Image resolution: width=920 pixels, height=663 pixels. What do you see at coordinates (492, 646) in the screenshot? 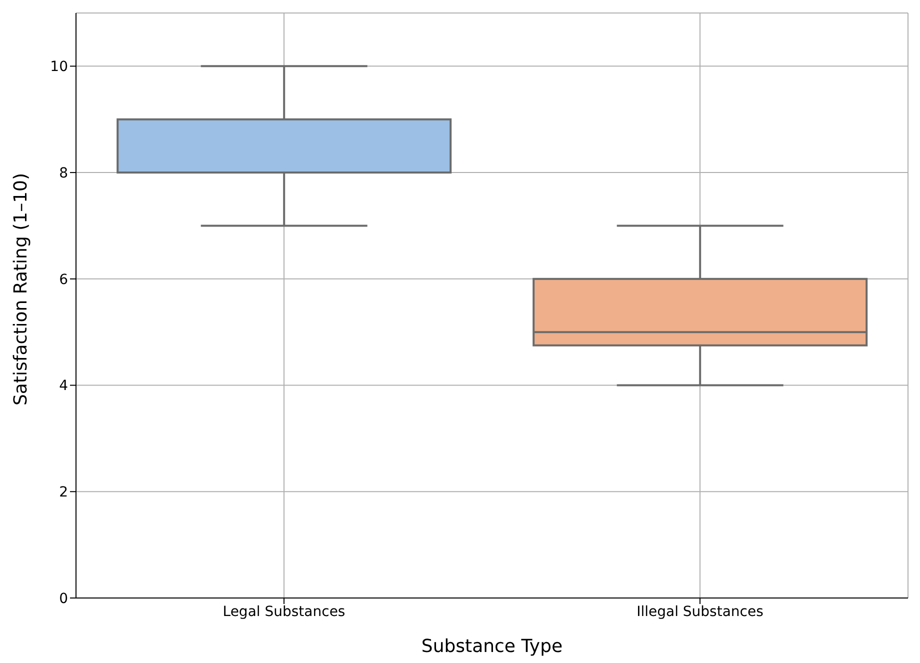
I see `x-axis-title: Substance Type` at bounding box center [492, 646].